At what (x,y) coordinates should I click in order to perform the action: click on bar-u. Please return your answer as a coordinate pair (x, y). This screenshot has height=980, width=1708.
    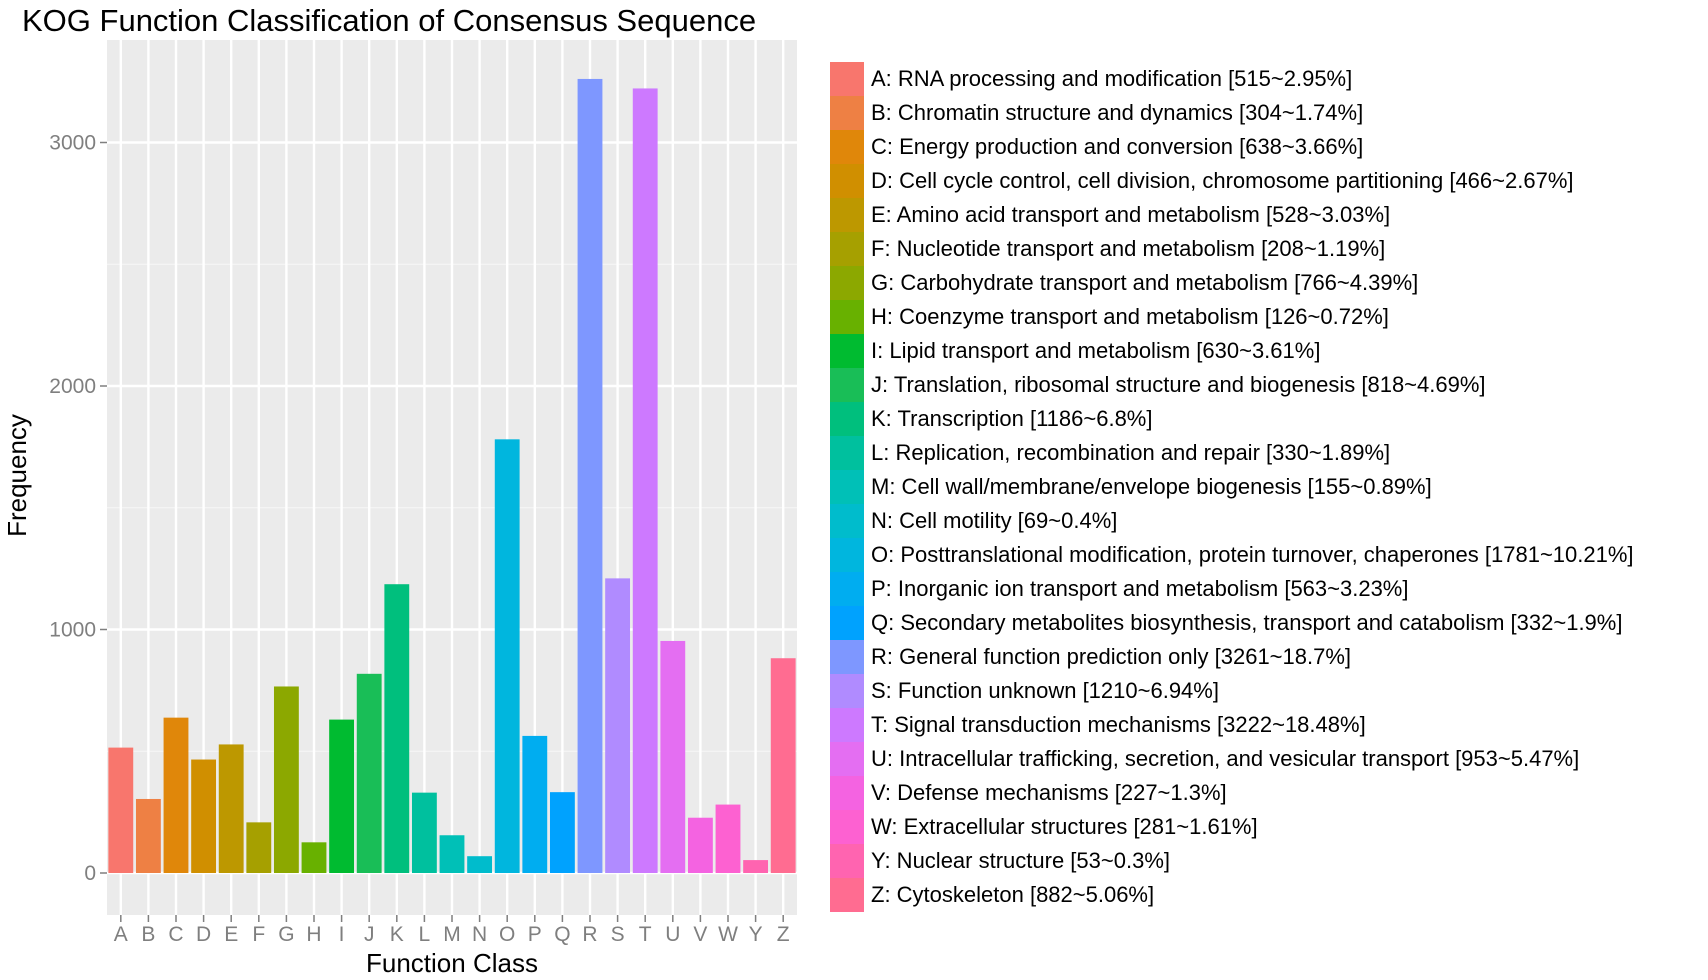
    Looking at the image, I should click on (673, 756).